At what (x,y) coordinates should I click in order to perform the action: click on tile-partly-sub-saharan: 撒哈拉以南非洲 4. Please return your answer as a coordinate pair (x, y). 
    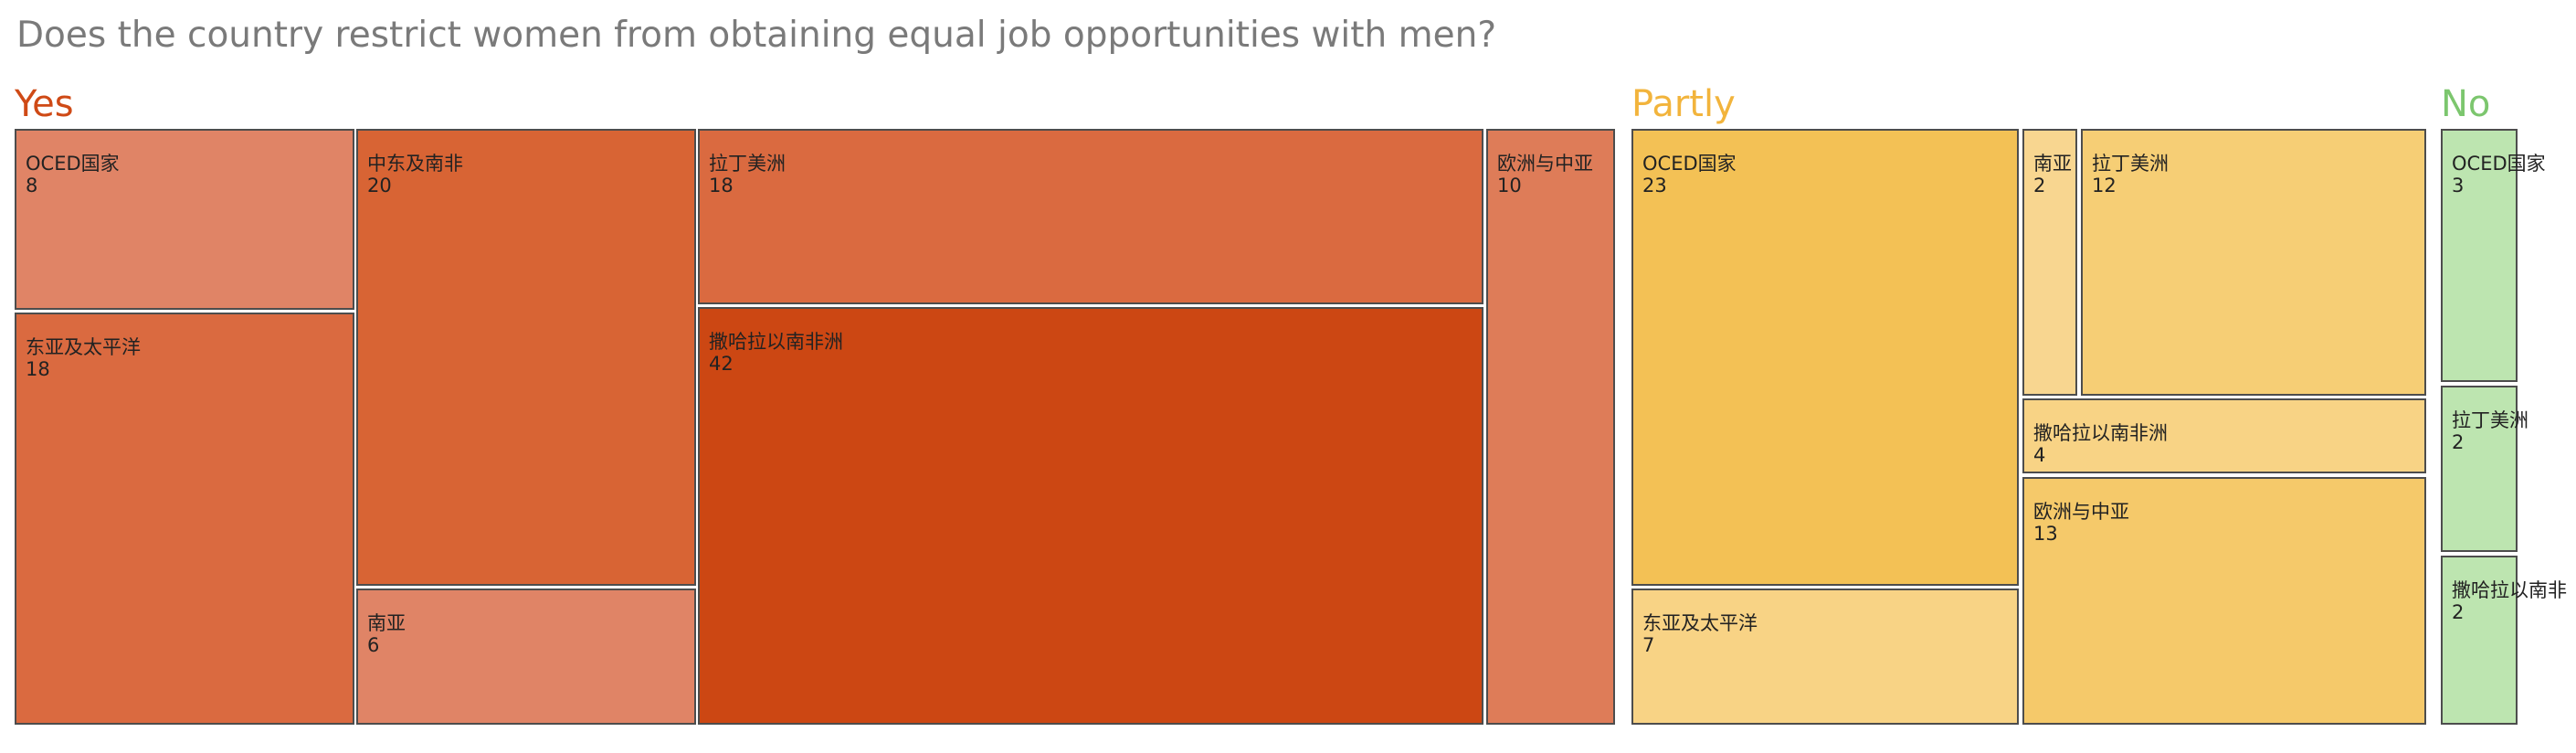
    Looking at the image, I should click on (2224, 435).